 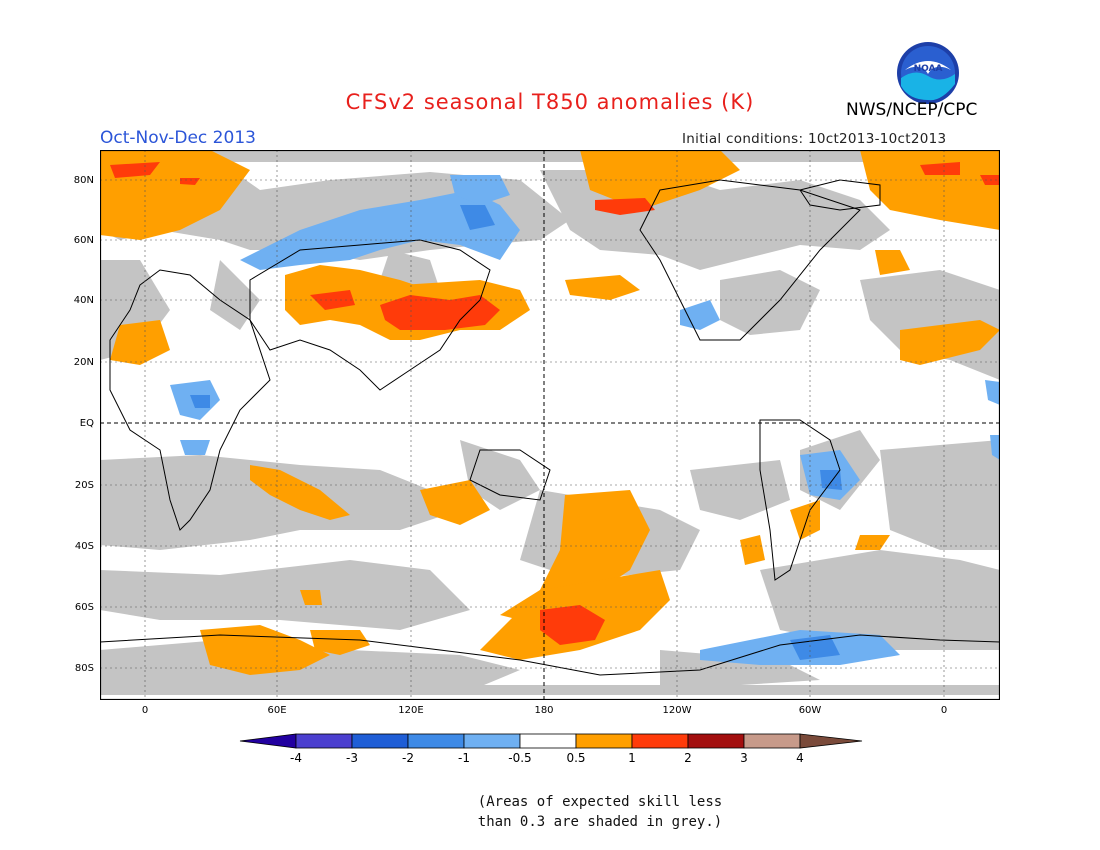 I want to click on colorbar-left-triangle, so click(x=268, y=741).